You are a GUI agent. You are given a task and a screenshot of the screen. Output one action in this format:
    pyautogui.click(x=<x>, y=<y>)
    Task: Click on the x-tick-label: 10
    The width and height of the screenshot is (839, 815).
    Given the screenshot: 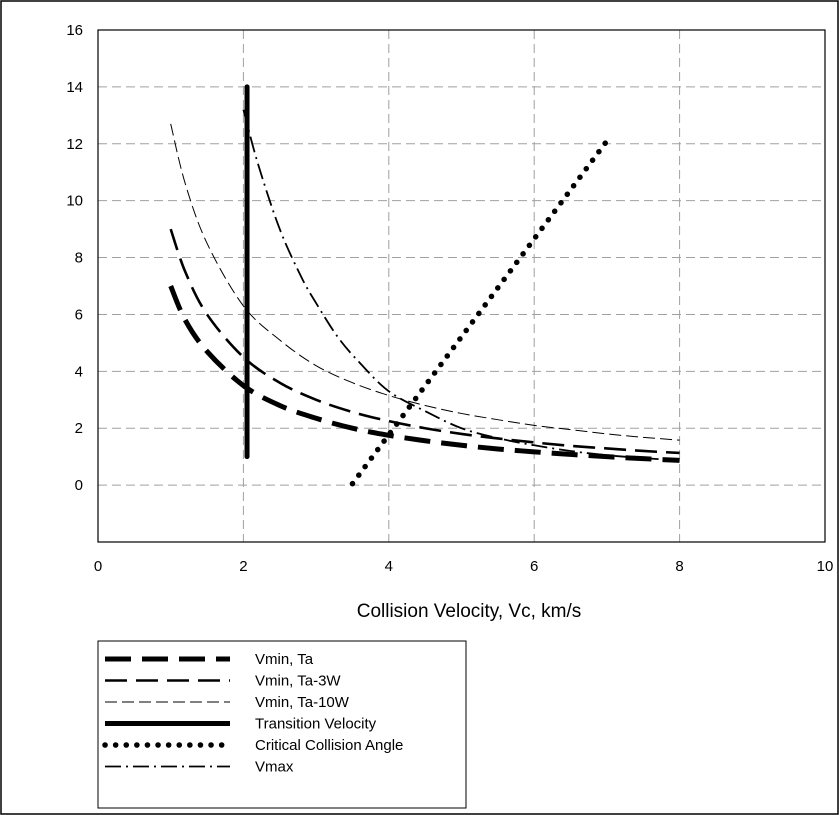 What is the action you would take?
    pyautogui.click(x=825, y=566)
    